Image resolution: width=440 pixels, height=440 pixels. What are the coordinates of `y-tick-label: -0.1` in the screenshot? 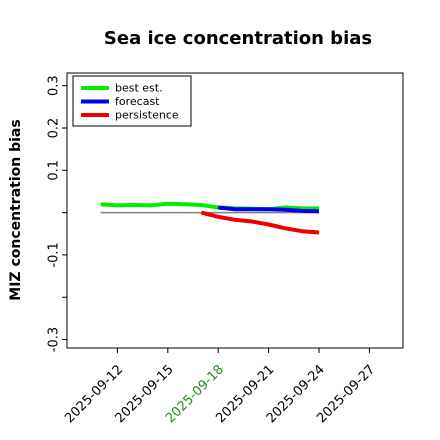 It's located at (54, 254).